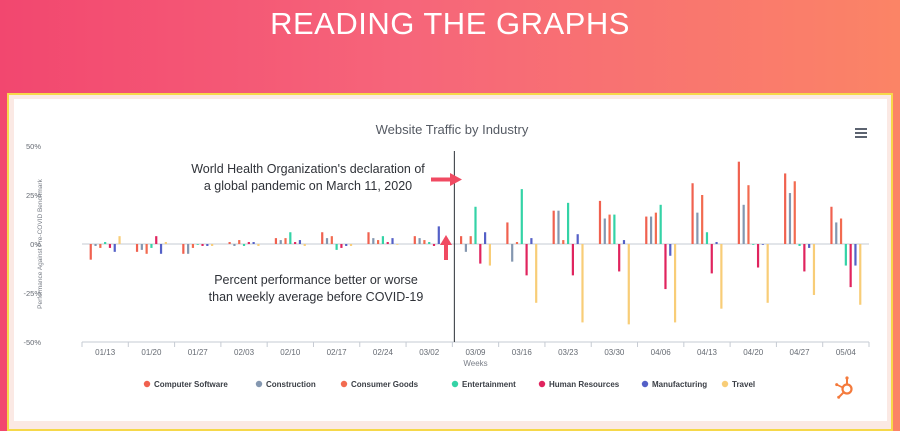 Image resolution: width=900 pixels, height=431 pixels. I want to click on x-tick-label: 04/20, so click(753, 352).